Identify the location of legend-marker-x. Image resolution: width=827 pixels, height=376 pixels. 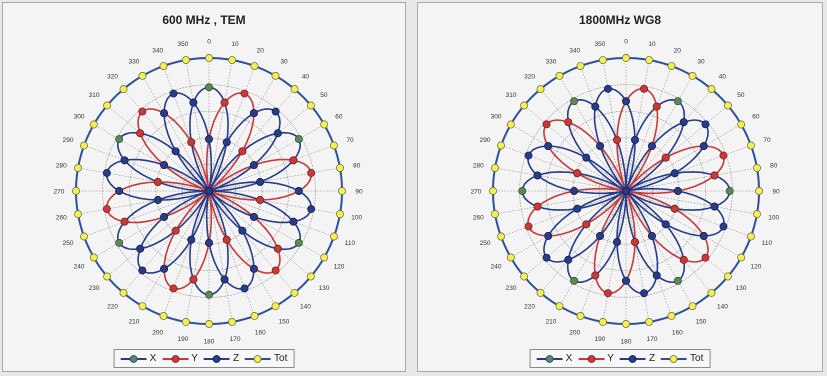
(133, 358).